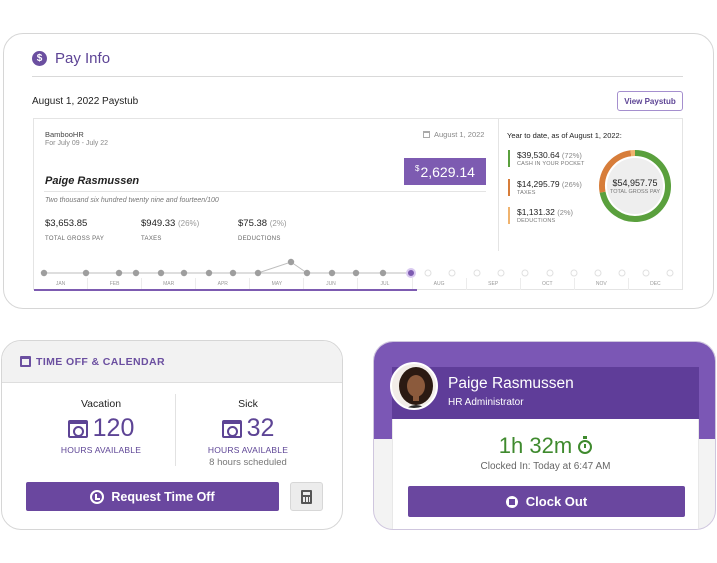 Image resolution: width=717 pixels, height=563 pixels. Describe the element at coordinates (358, 264) in the screenshot. I see `paystub-timeline` at that location.